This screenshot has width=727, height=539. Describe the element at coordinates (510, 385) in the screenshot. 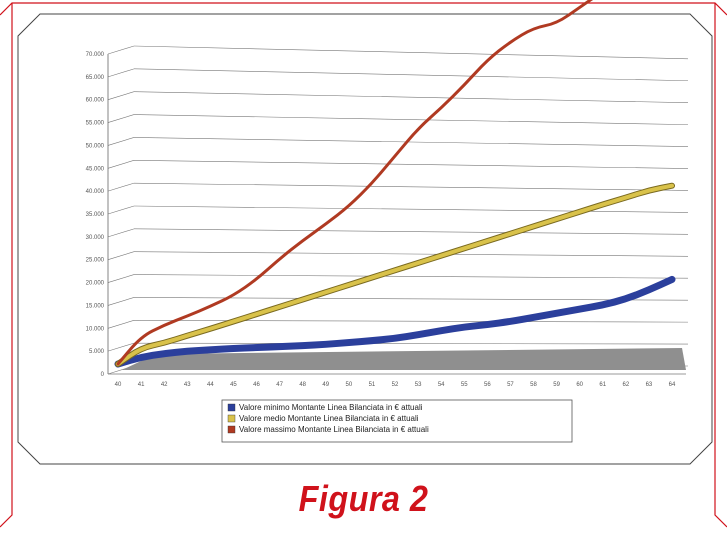

I see `x-tick-label: 57` at that location.